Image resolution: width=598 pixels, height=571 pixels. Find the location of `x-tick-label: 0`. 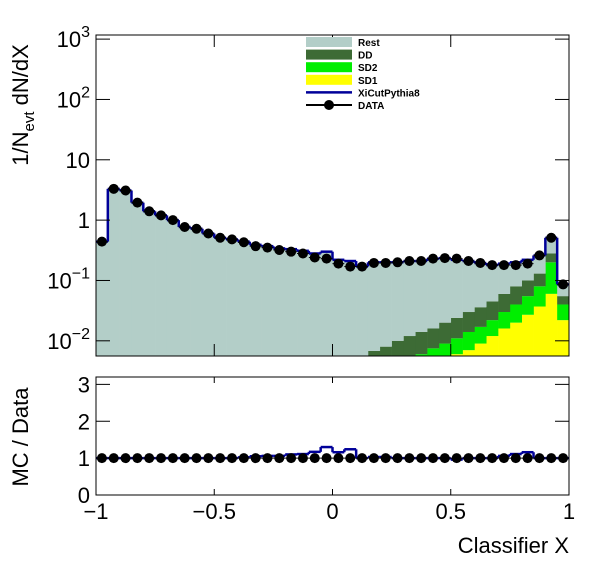

x-tick-label: 0 is located at coordinates (332, 511).